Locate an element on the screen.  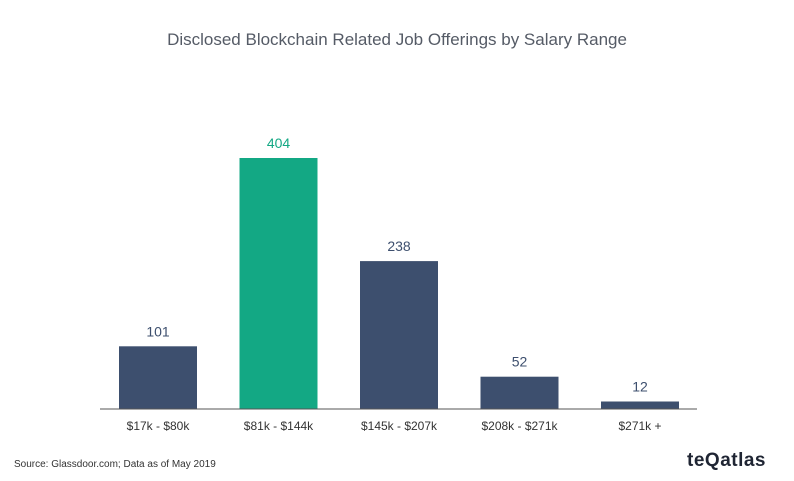
x-tick-label-2: $145k - $207k is located at coordinates (399, 426).